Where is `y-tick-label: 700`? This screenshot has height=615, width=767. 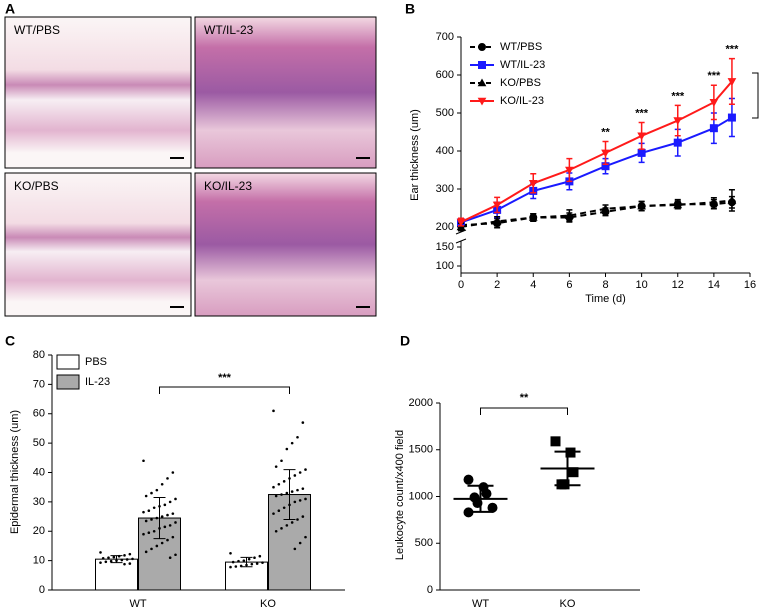
y-tick-label: 700 is located at coordinates (445, 37).